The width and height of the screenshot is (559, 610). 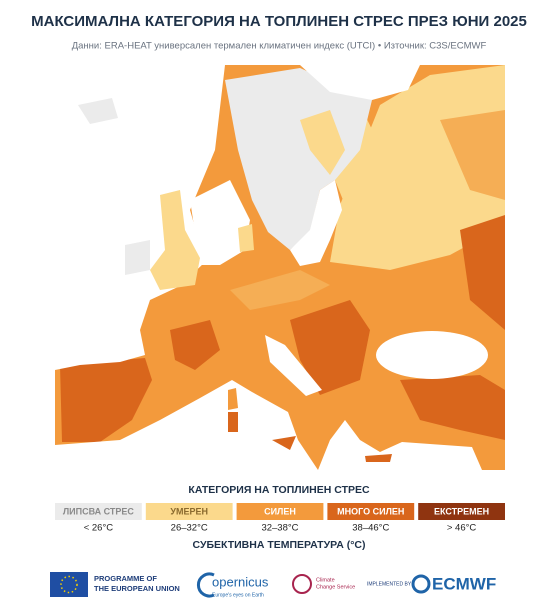 I want to click on legend-range: > 46°C, so click(x=462, y=528).